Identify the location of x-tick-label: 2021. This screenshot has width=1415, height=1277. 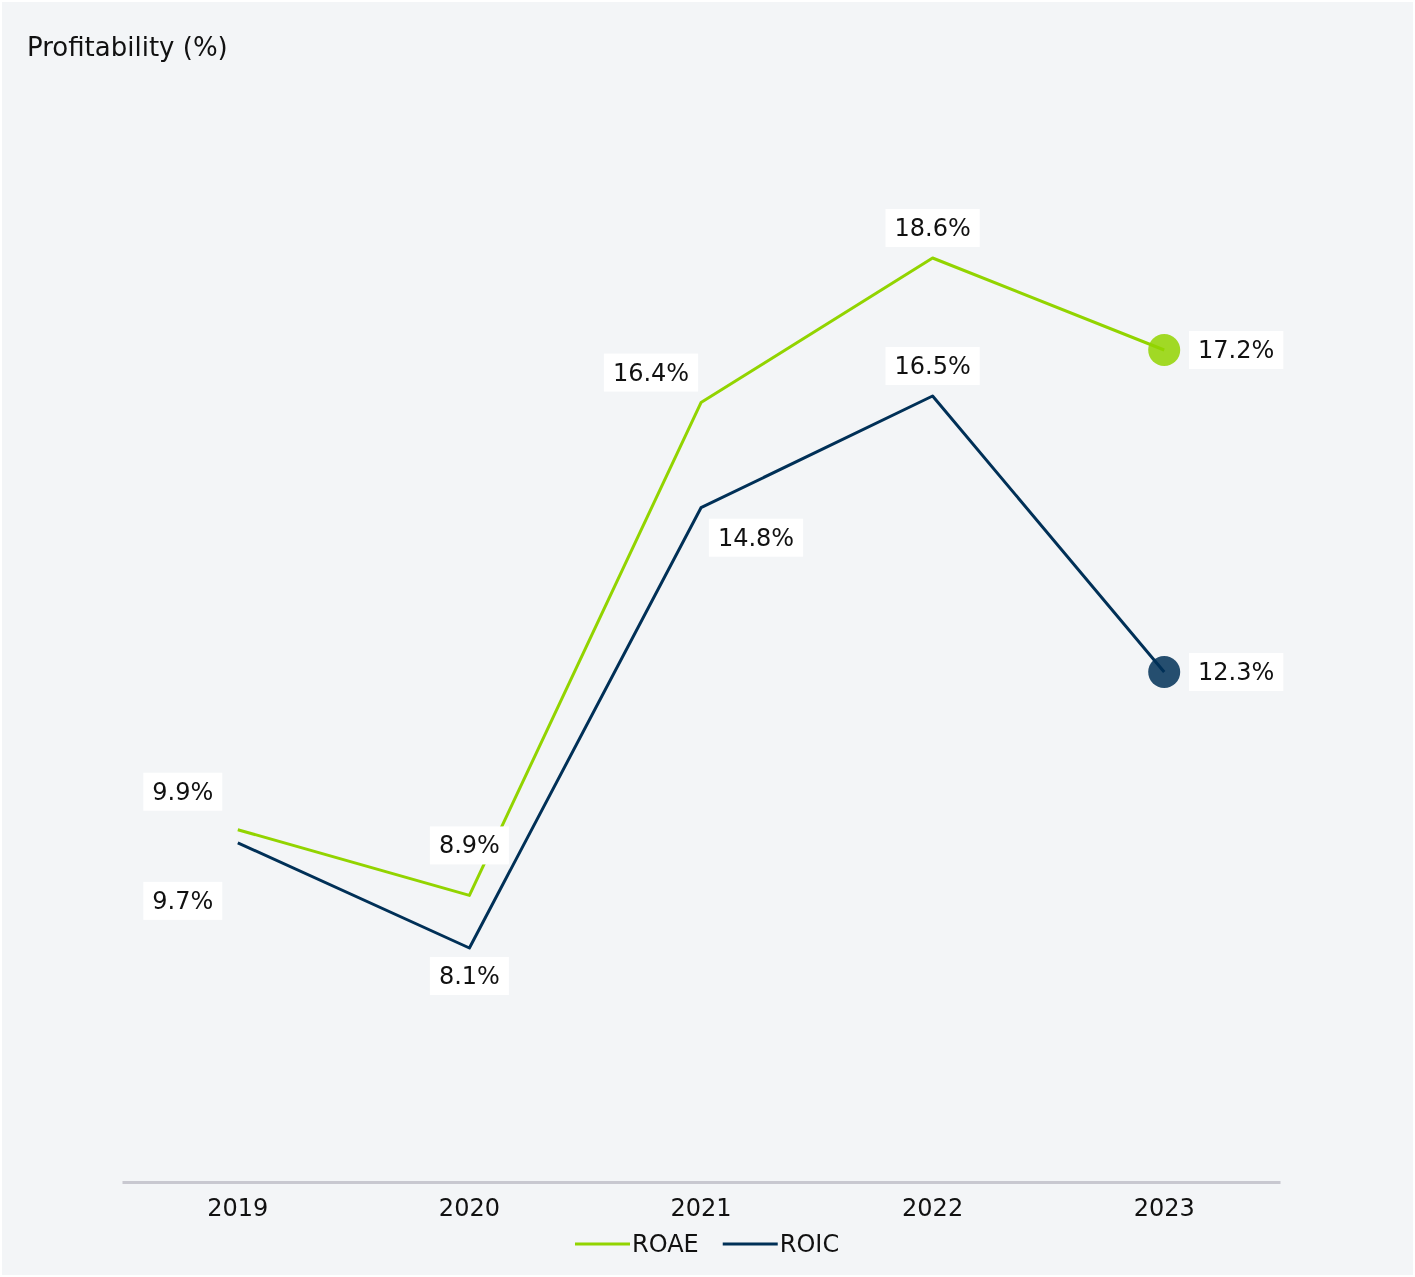
(701, 1208).